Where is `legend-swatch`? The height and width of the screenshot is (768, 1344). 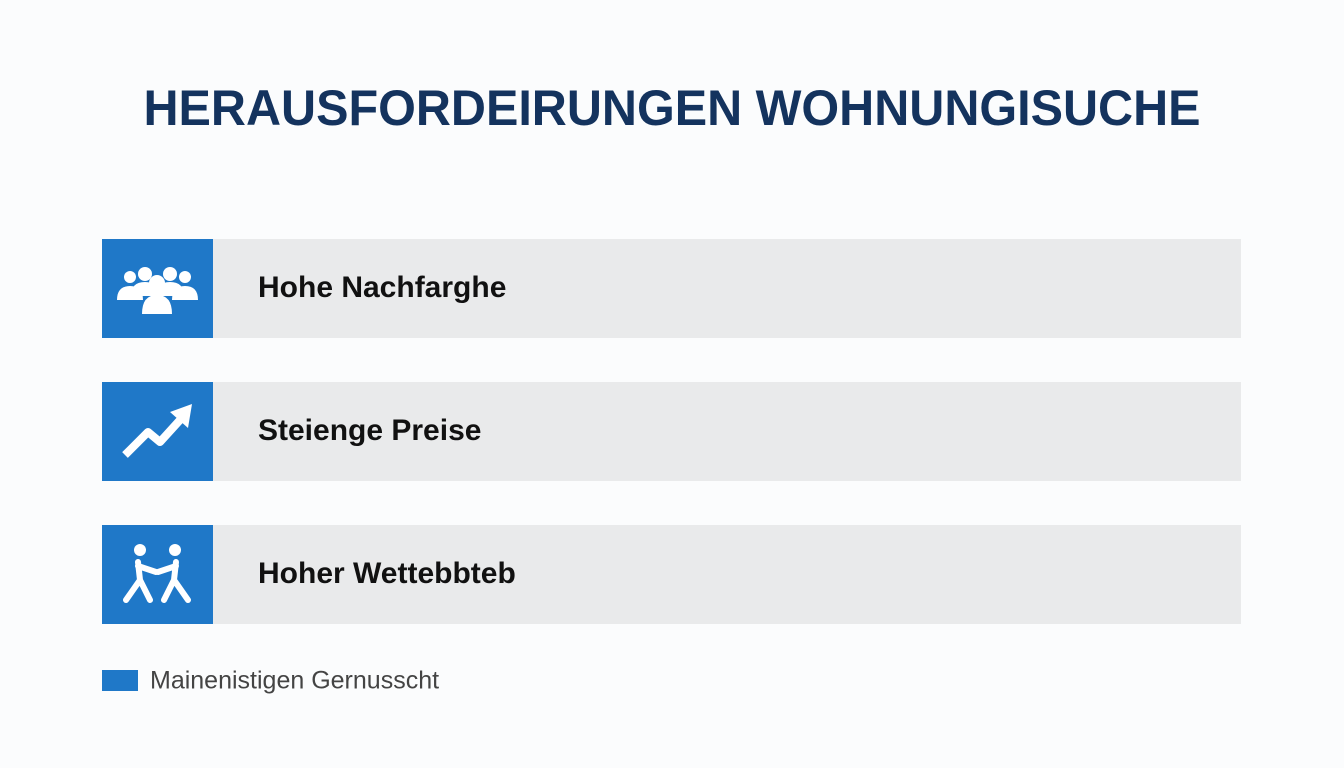
legend-swatch is located at coordinates (120, 680).